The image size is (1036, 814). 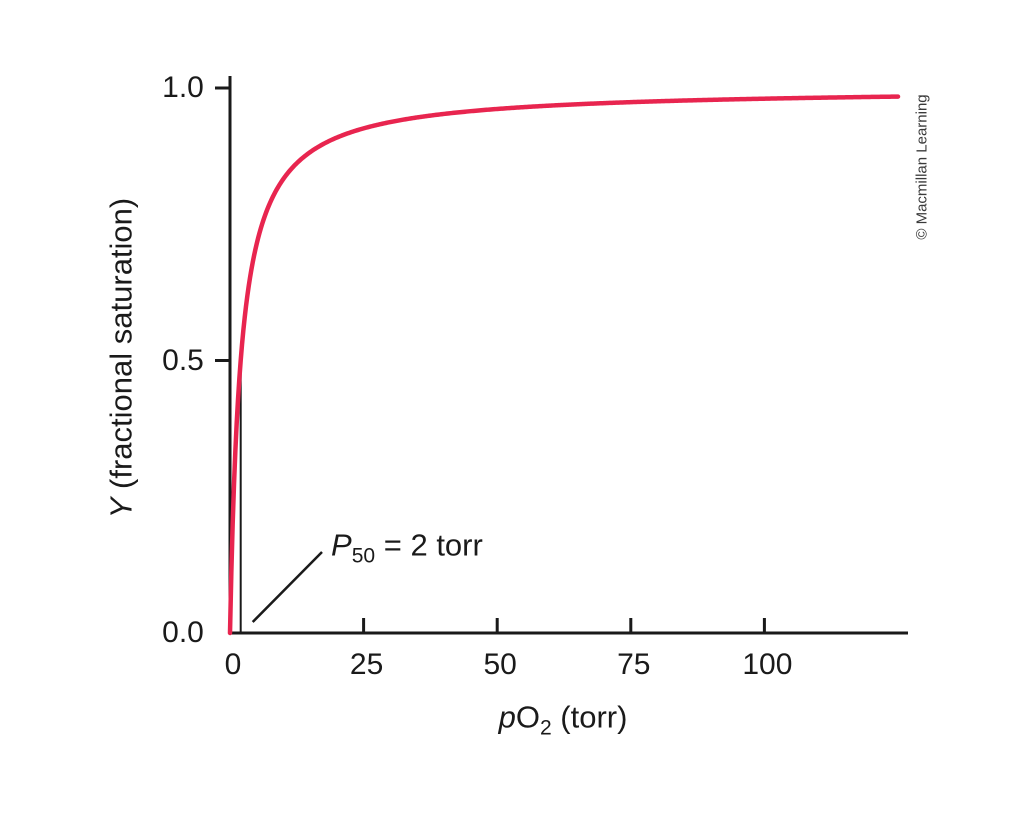 I want to click on x-tick-label: 75, so click(x=634, y=664).